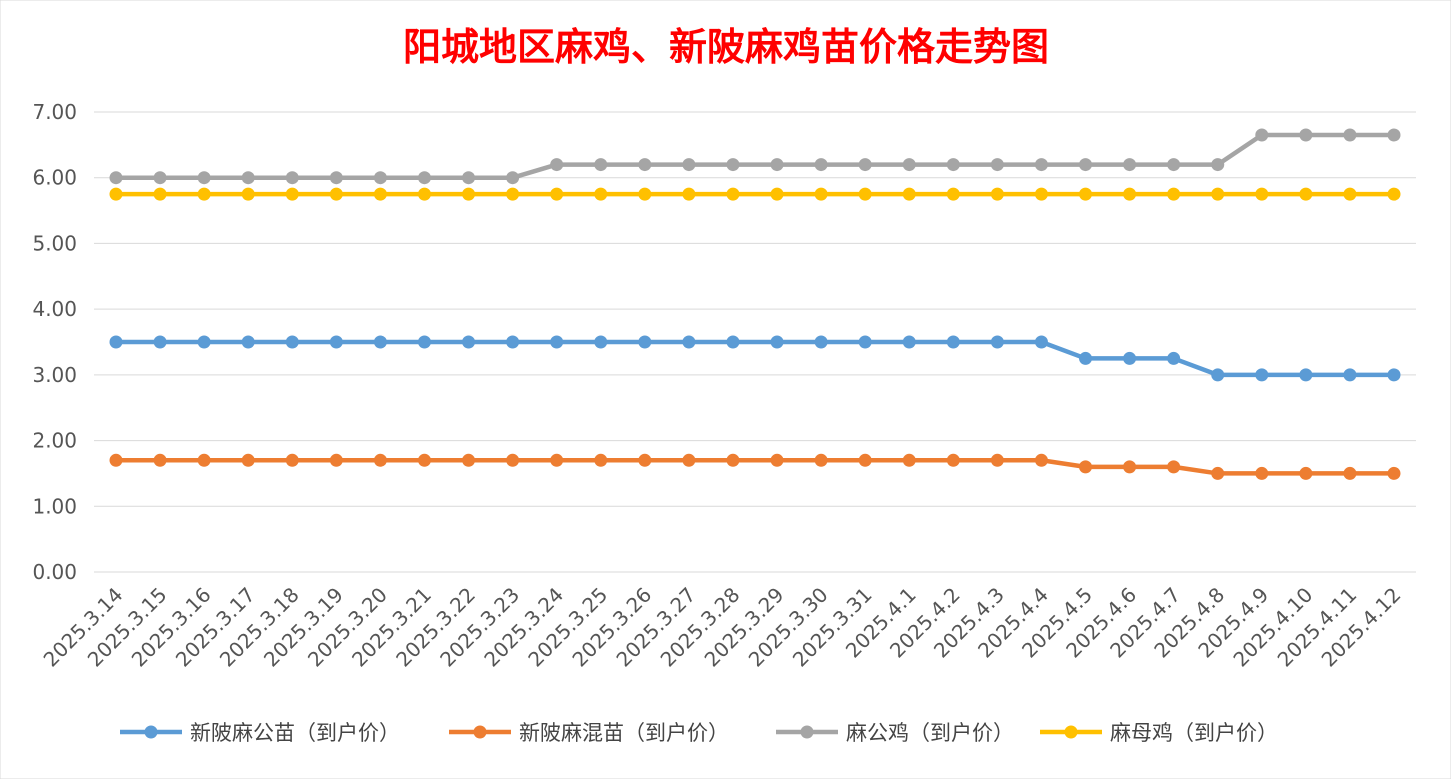  What do you see at coordinates (54, 572) in the screenshot?
I see `y-tick-label: 0.00` at bounding box center [54, 572].